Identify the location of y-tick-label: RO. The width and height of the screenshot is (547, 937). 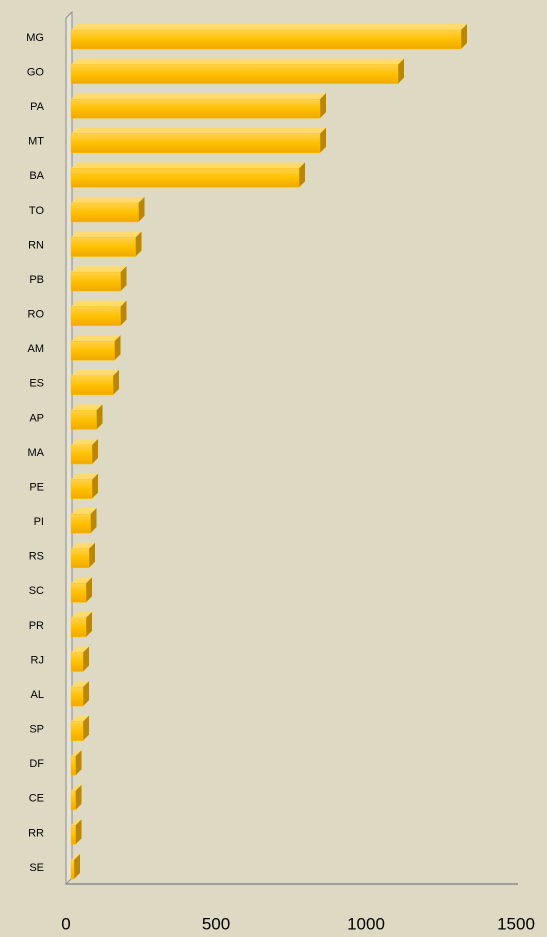
(36, 315).